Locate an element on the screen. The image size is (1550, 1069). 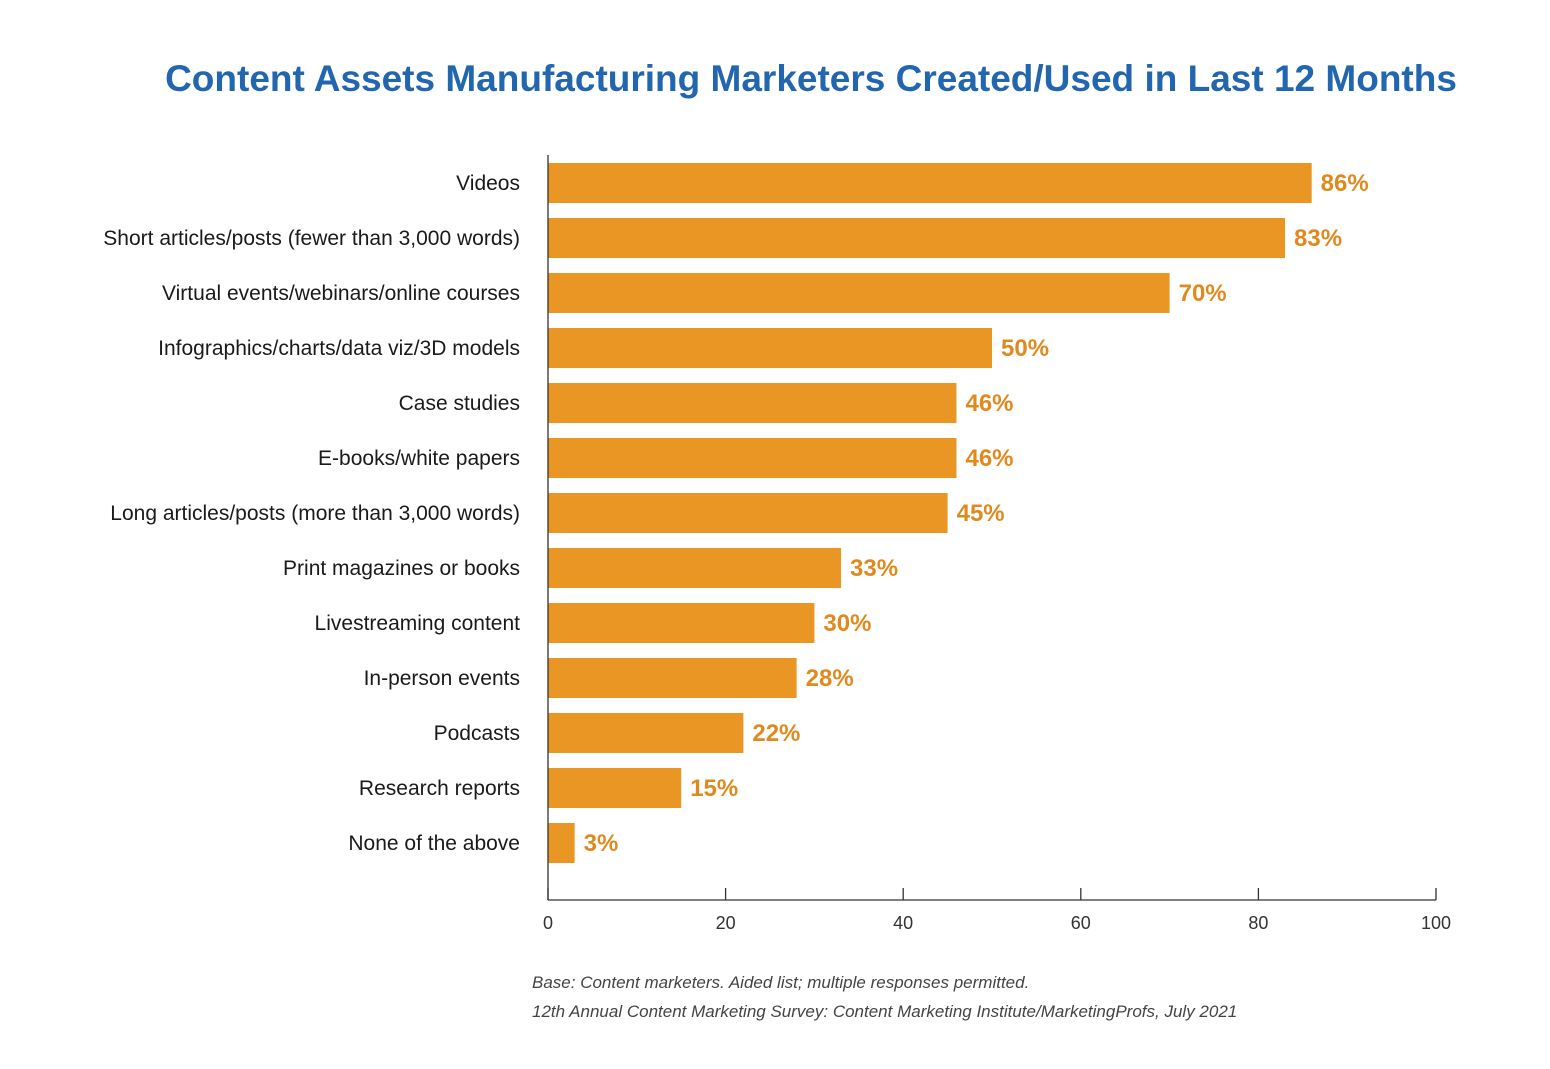
category-label: Infographics/charts/data viz/3D models is located at coordinates (339, 348).